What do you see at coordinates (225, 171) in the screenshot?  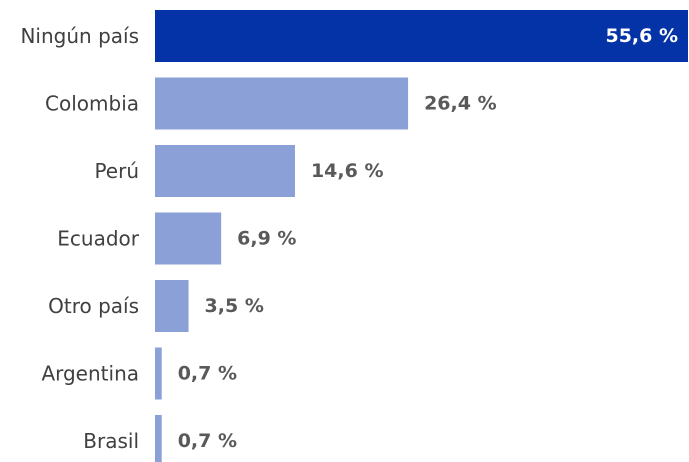 I see `bar-peru` at bounding box center [225, 171].